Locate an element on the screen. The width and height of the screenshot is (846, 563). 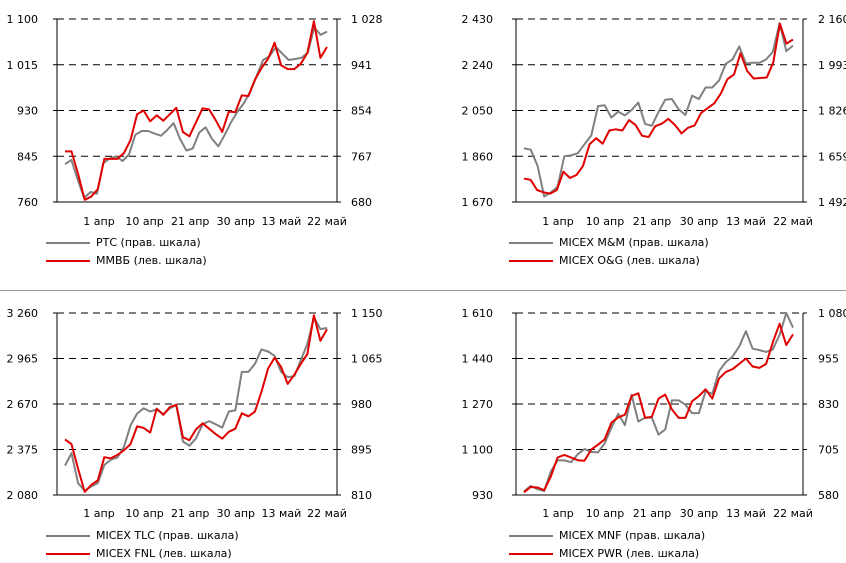
right-axis-tick-label: 767 is located at coordinates (361, 156).